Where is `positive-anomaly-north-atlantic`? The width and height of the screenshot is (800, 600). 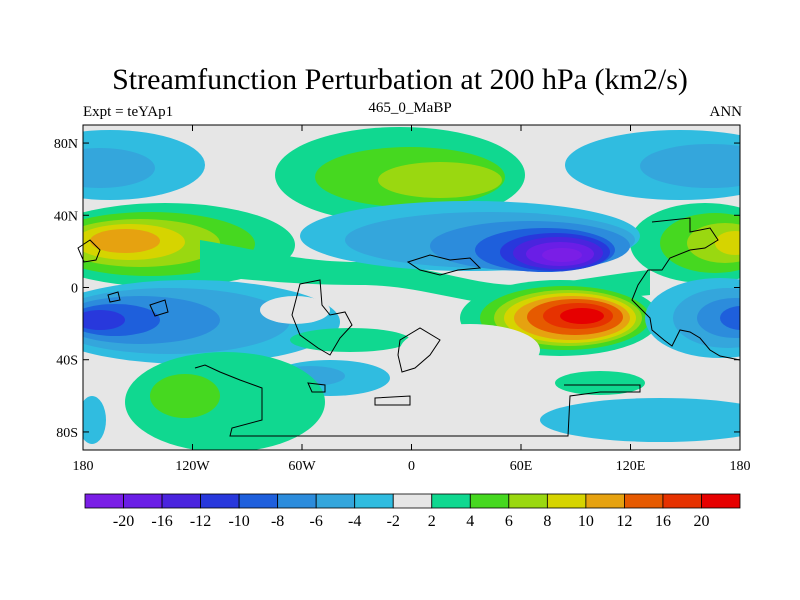
positive-anomaly-north-atlantic is located at coordinates (400, 175).